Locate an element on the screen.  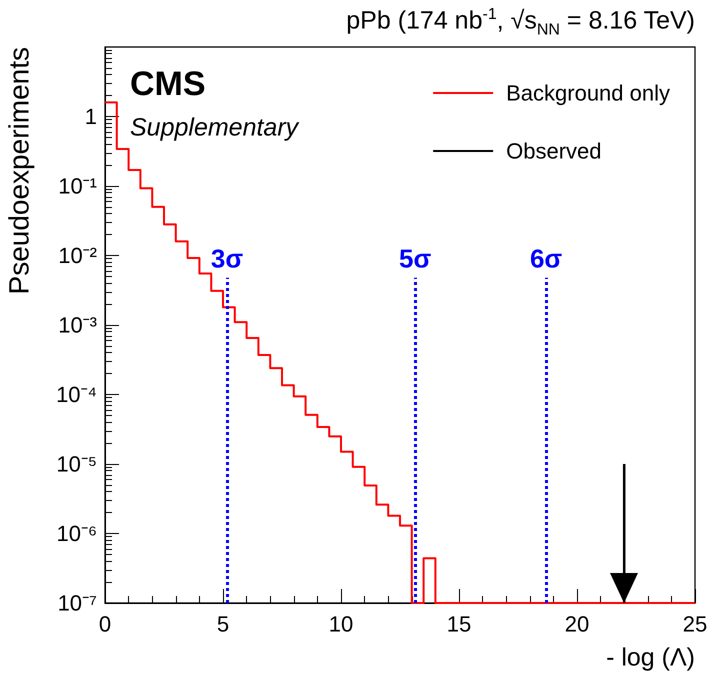
ref-line-label: 6σ is located at coordinates (546, 259).